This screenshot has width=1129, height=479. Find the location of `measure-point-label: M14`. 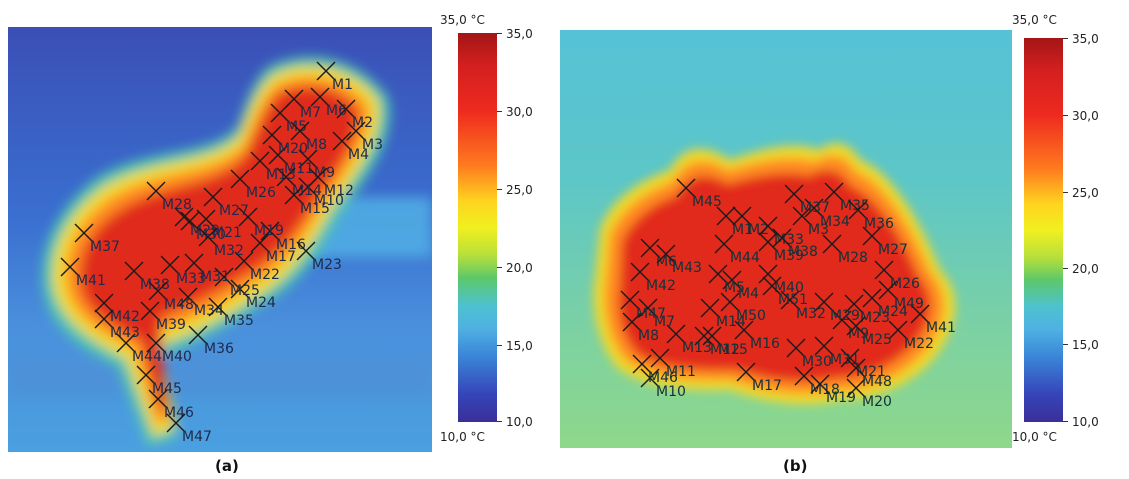

measure-point-label: M14 is located at coordinates (731, 322).